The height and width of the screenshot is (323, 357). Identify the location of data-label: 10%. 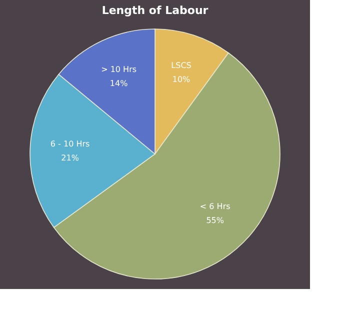
(181, 79).